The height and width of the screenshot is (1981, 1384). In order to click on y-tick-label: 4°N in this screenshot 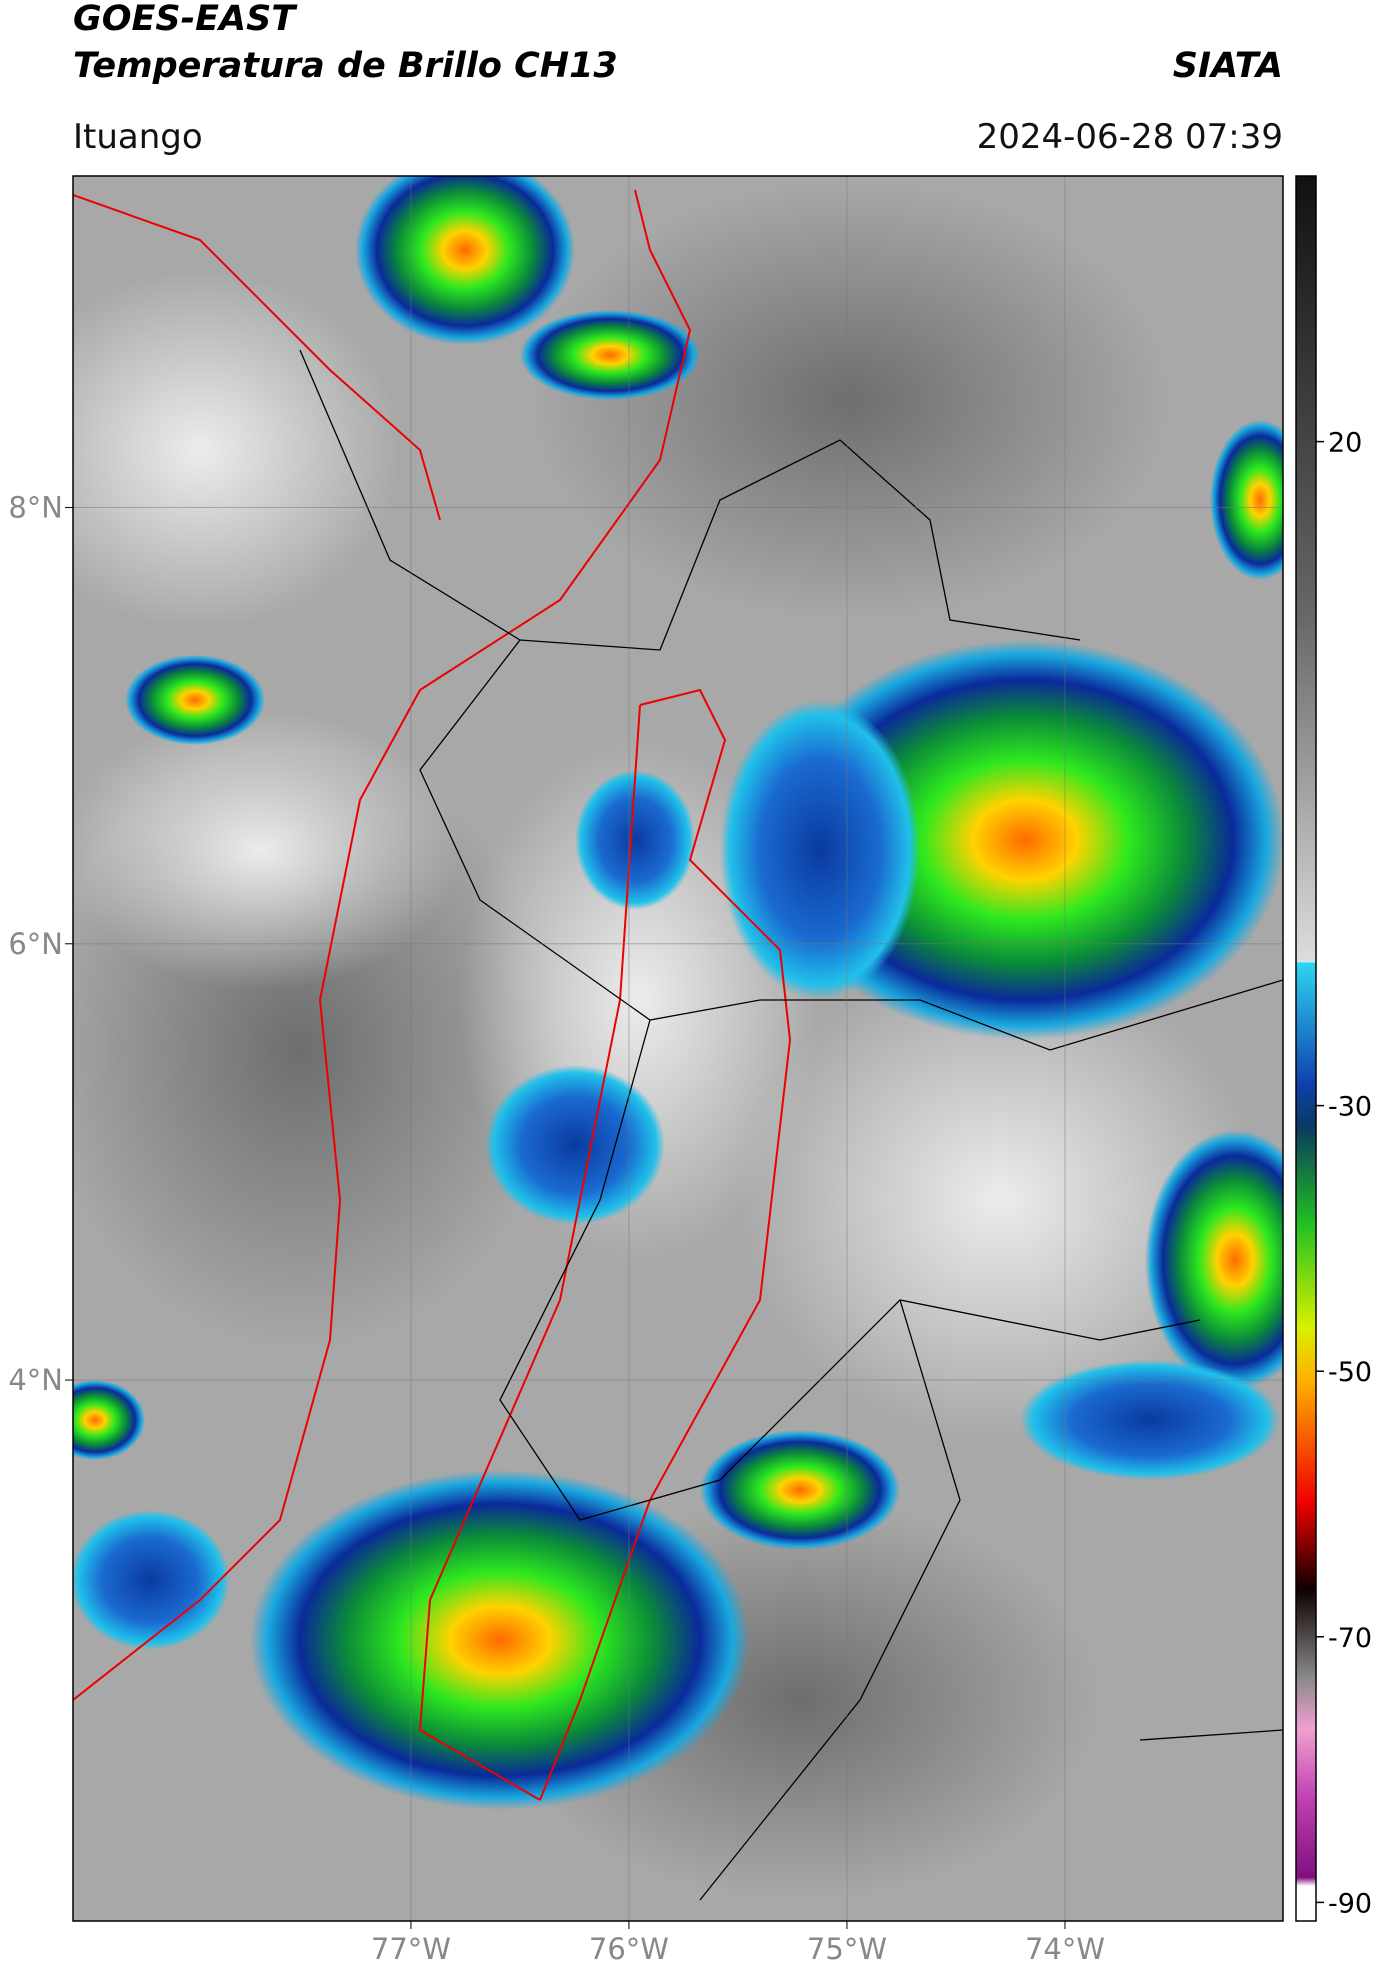, I will do `click(35, 1380)`.